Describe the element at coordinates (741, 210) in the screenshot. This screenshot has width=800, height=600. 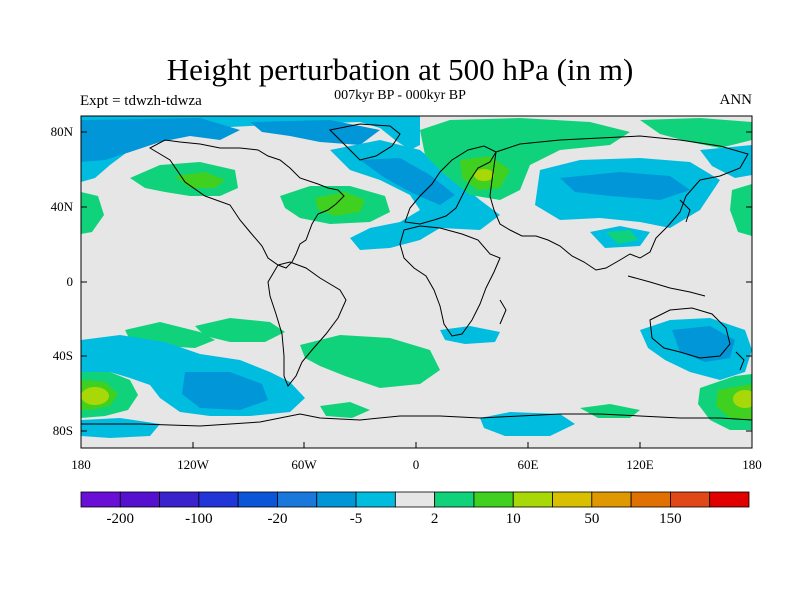
I see `contour-pos-east-edge-north` at that location.